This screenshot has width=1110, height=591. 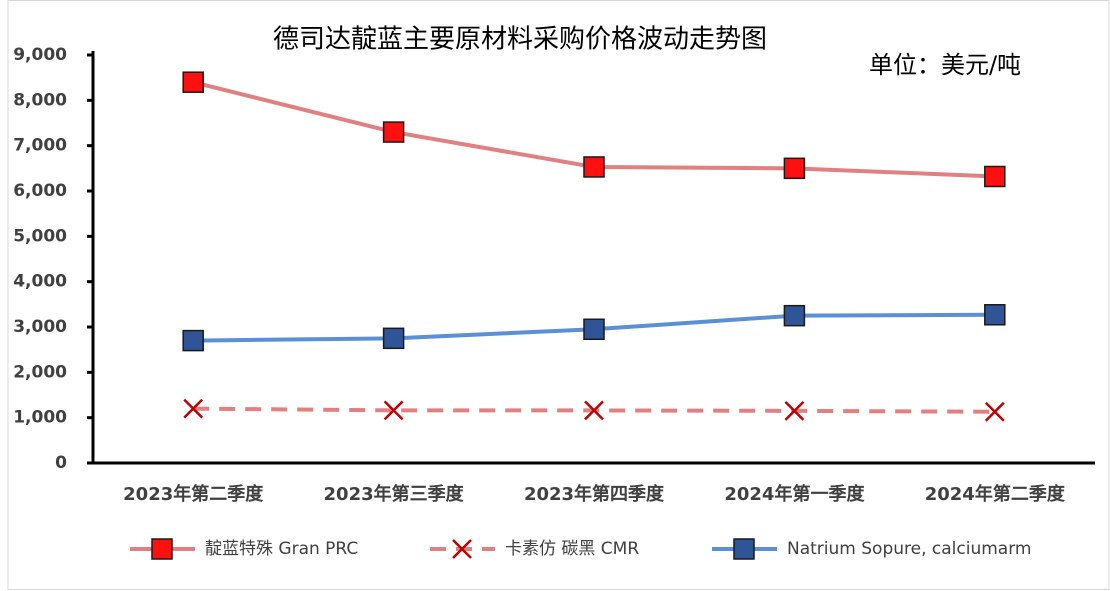 What do you see at coordinates (193, 494) in the screenshot?
I see `x-tick-label: 2023年第二季度` at bounding box center [193, 494].